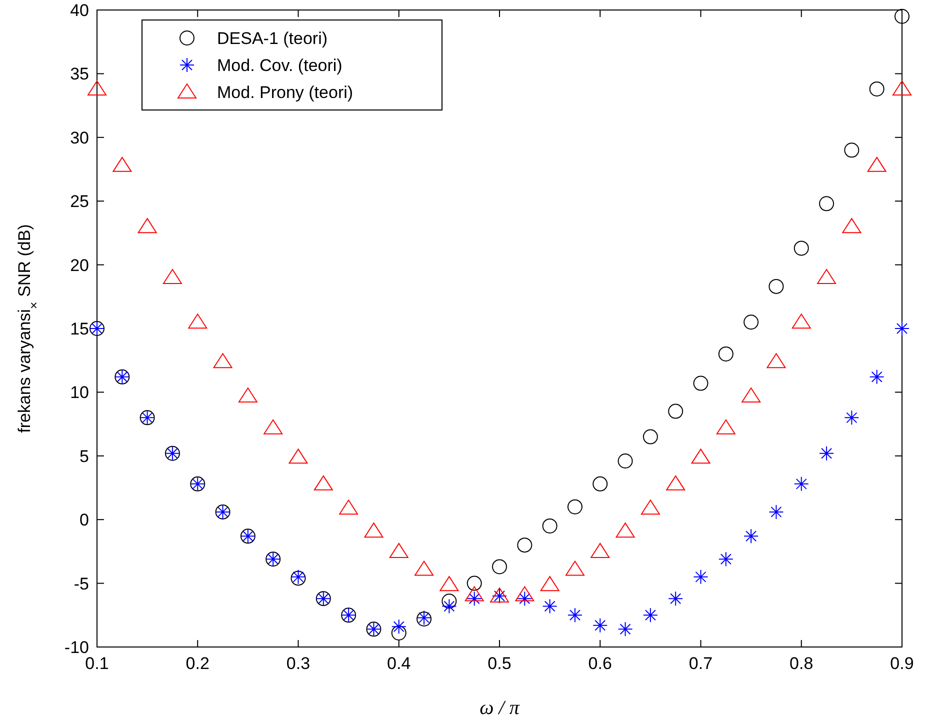 The height and width of the screenshot is (722, 925). I want to click on x-tick-label: 0.2, so click(198, 663).